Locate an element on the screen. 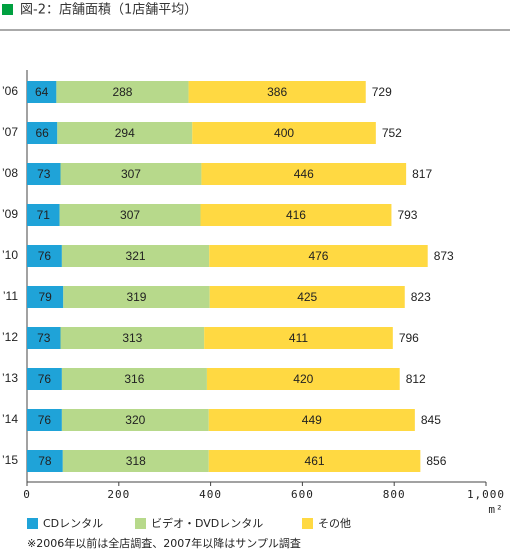 The image size is (510, 551). value-label: 320 is located at coordinates (135, 420).